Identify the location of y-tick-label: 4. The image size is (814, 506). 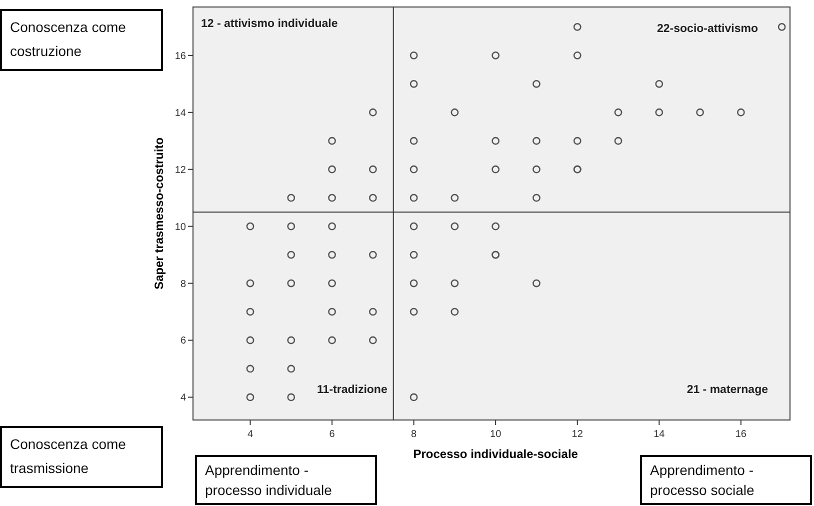
(183, 398).